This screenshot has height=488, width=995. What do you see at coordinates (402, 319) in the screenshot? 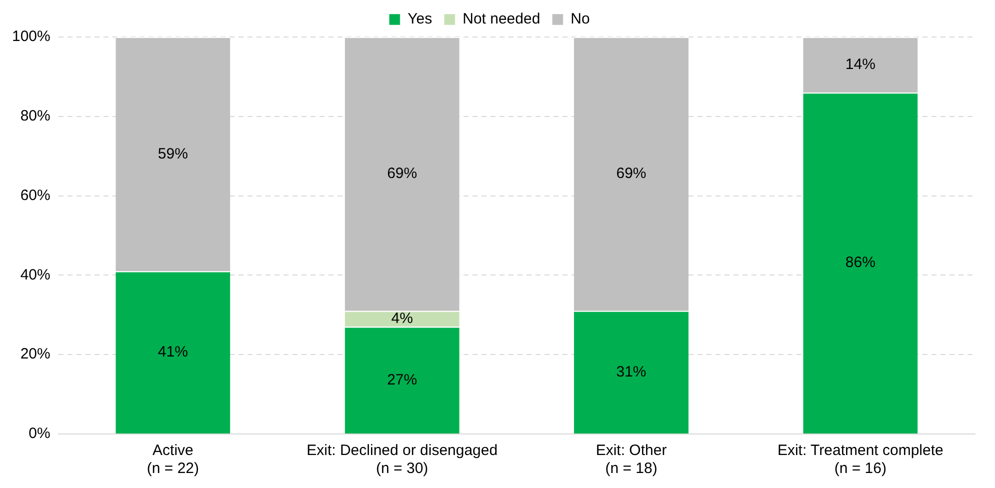
I see `data-label: 4%` at bounding box center [402, 319].